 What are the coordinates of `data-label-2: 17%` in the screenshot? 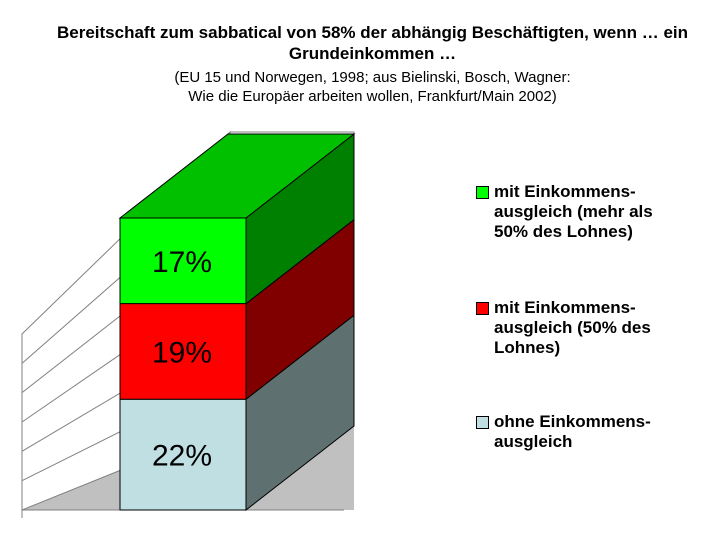 It's located at (182, 262).